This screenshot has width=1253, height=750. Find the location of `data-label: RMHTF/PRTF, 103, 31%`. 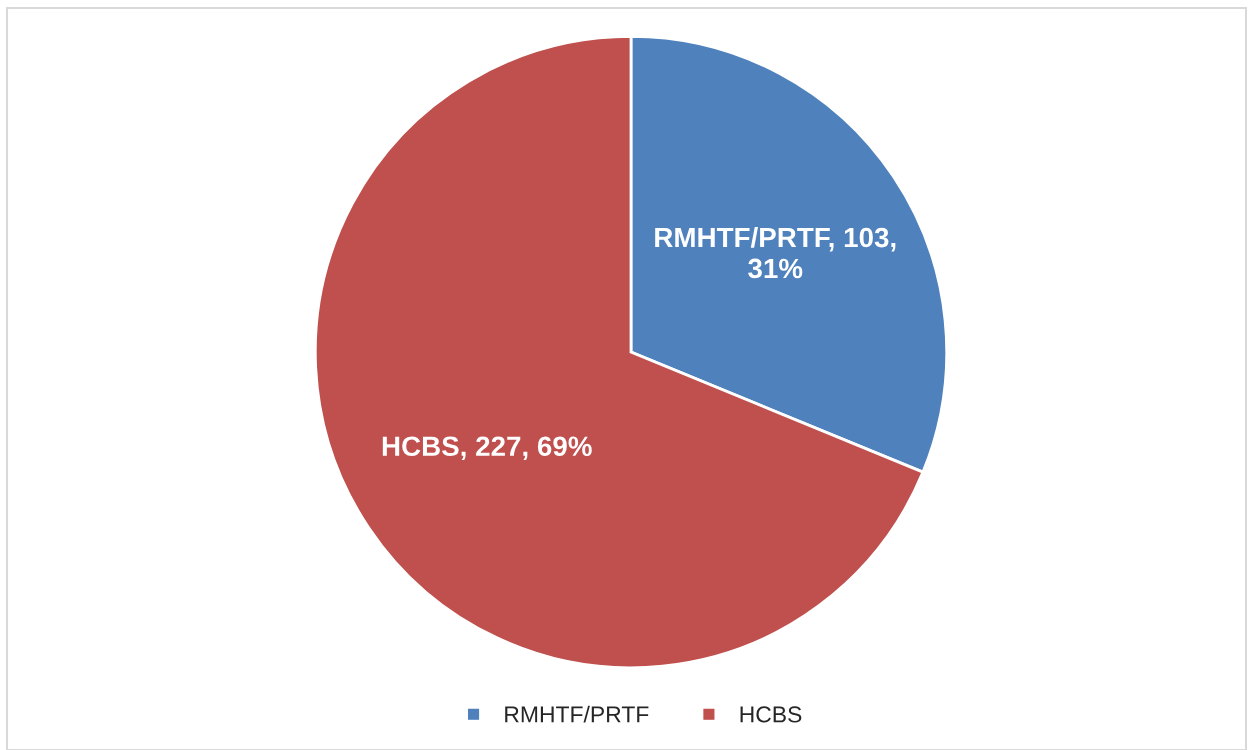

data-label: RMHTF/PRTF, 103, 31% is located at coordinates (775, 252).